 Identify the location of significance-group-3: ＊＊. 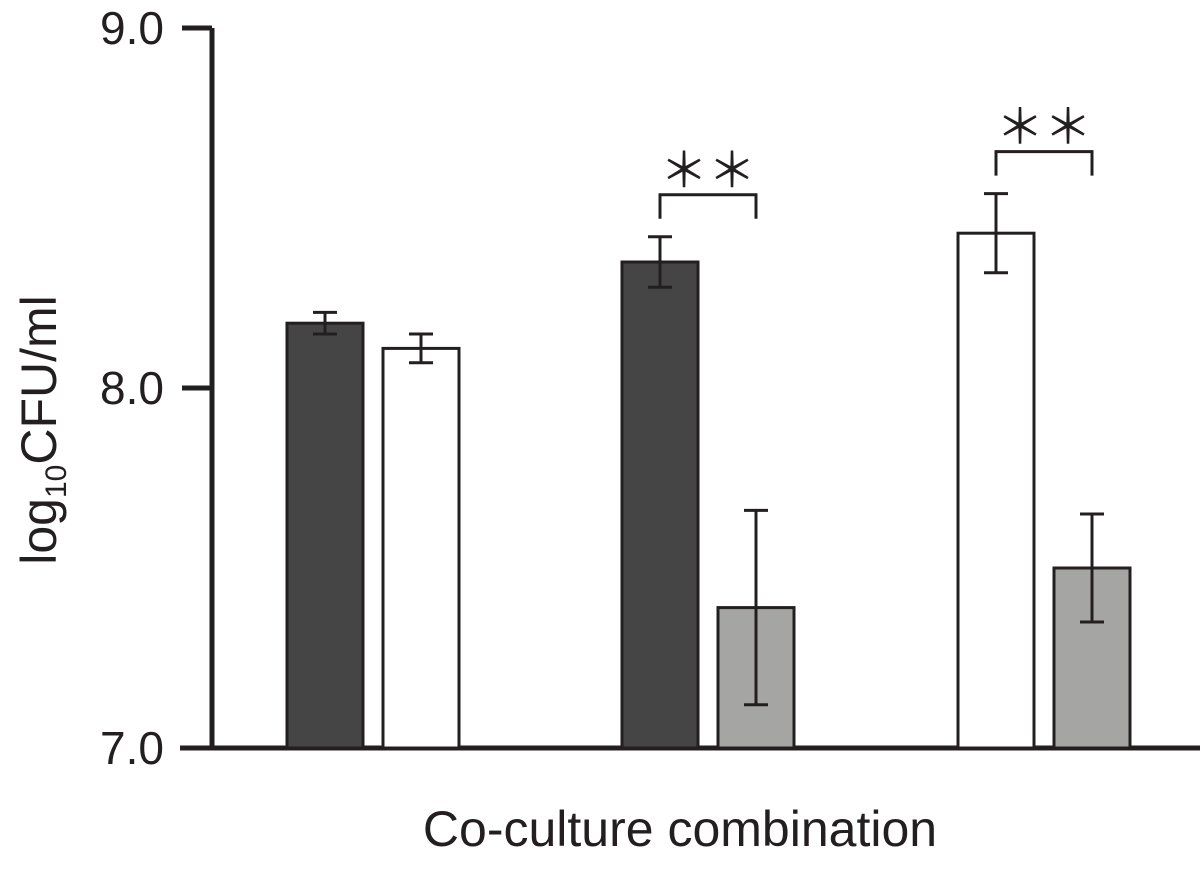
(1044, 138).